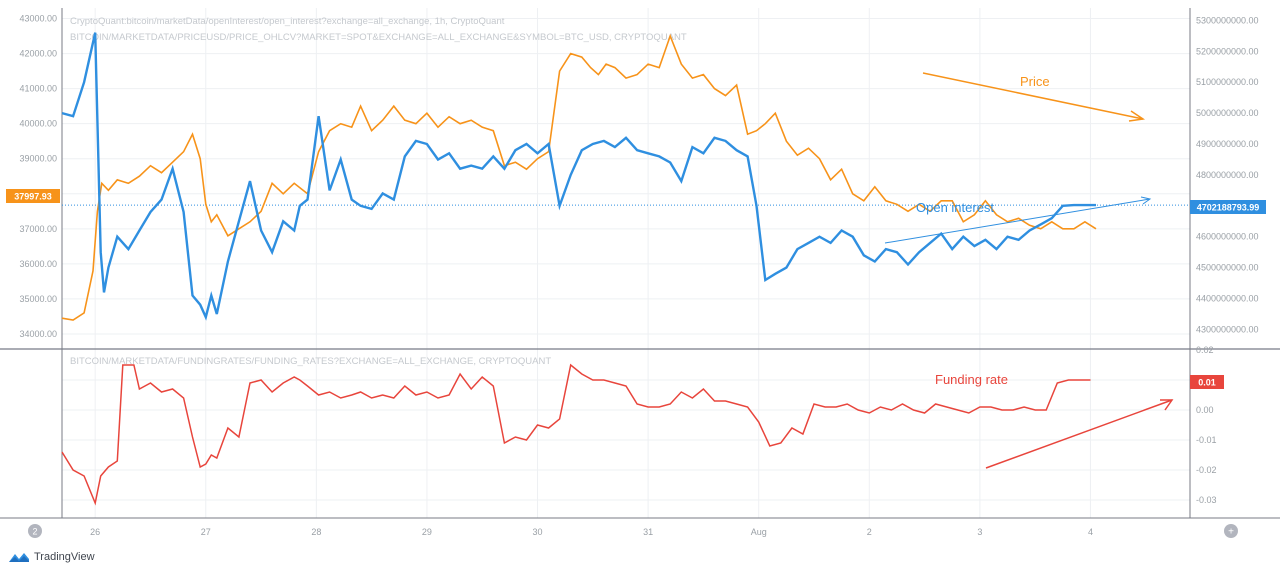  Describe the element at coordinates (869, 532) in the screenshot. I see `time-tick-label: 2` at that location.